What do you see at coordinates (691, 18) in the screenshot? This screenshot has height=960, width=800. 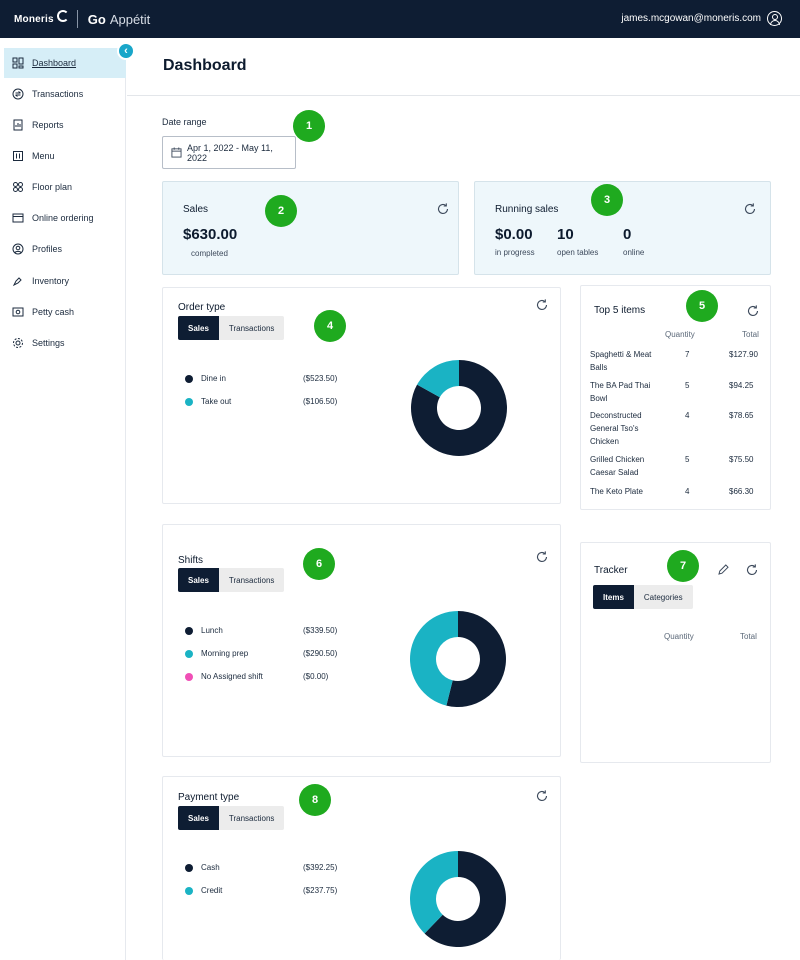 I see `user-email: james.mcgowan@moneris.com` at bounding box center [691, 18].